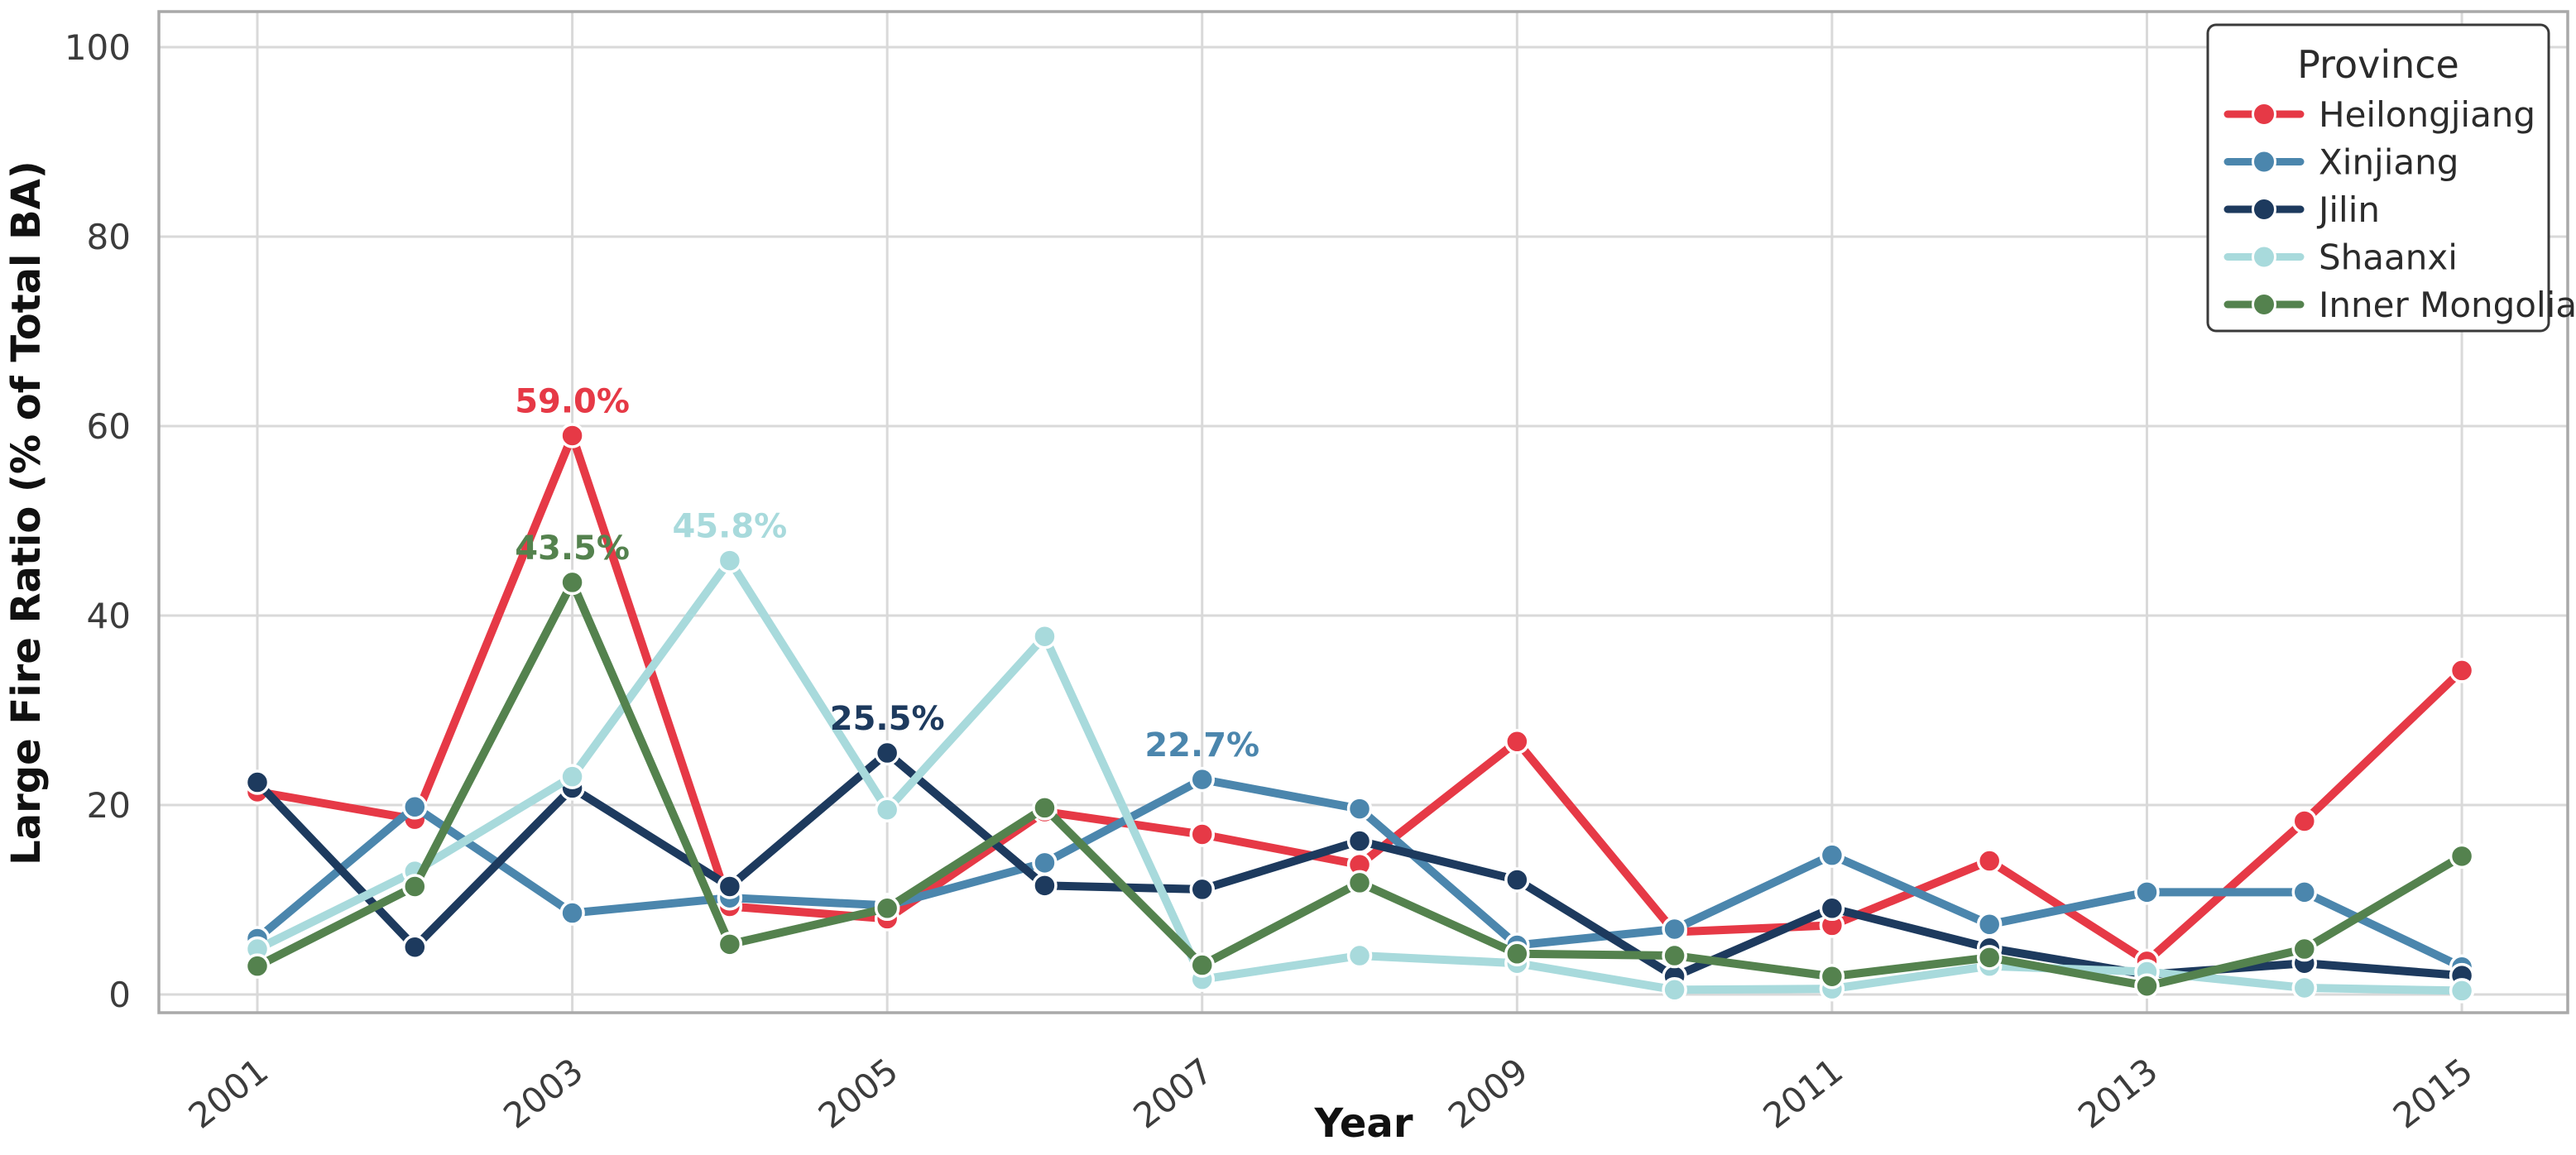 The image size is (2576, 1155). What do you see at coordinates (1360, 809) in the screenshot?
I see `data-point-xinjiang-2008` at bounding box center [1360, 809].